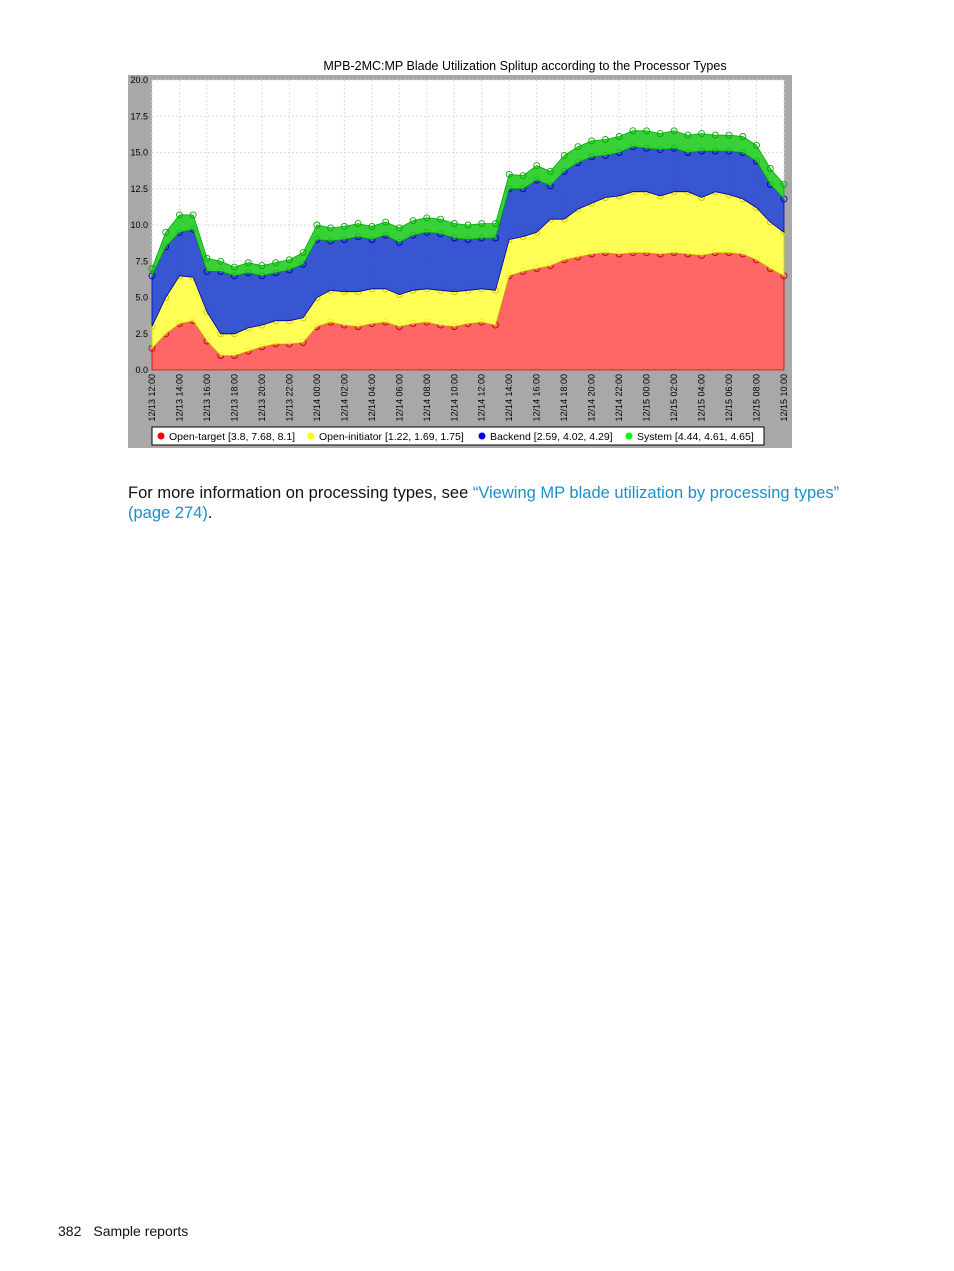 The image size is (954, 1271). I want to click on legend-label: Open-initiator [1.22, 1.69, 1.75], so click(391, 437).